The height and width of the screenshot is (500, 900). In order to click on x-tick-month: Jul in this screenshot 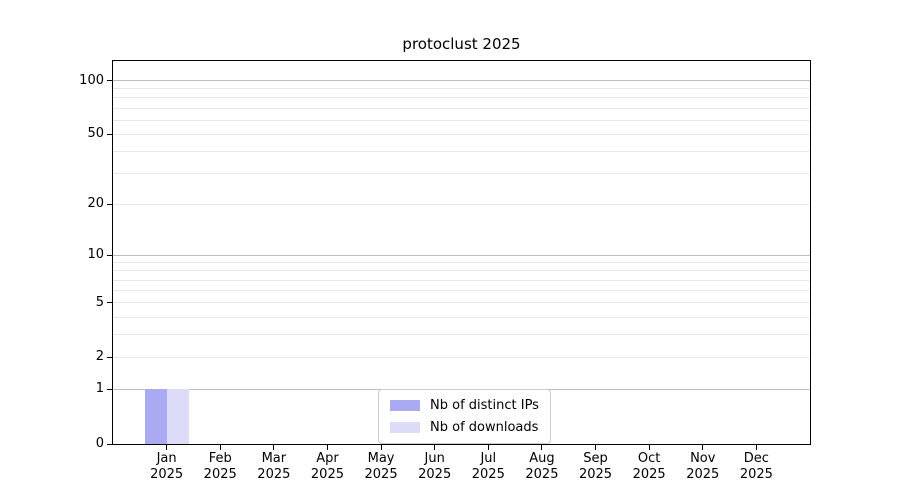, I will do `click(488, 458)`.